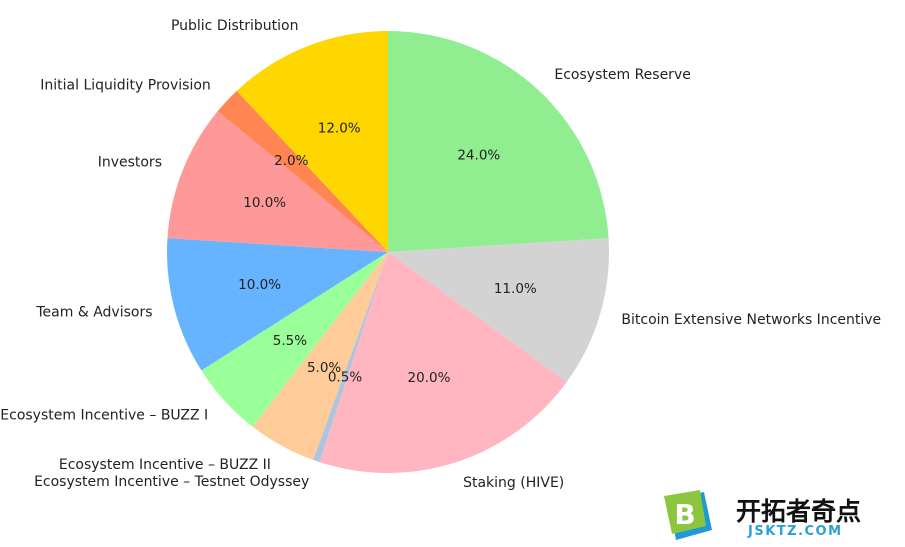 This screenshot has width=905, height=547. What do you see at coordinates (513, 483) in the screenshot?
I see `pie-category-label-staking-hive: Staking (HIVE)` at bounding box center [513, 483].